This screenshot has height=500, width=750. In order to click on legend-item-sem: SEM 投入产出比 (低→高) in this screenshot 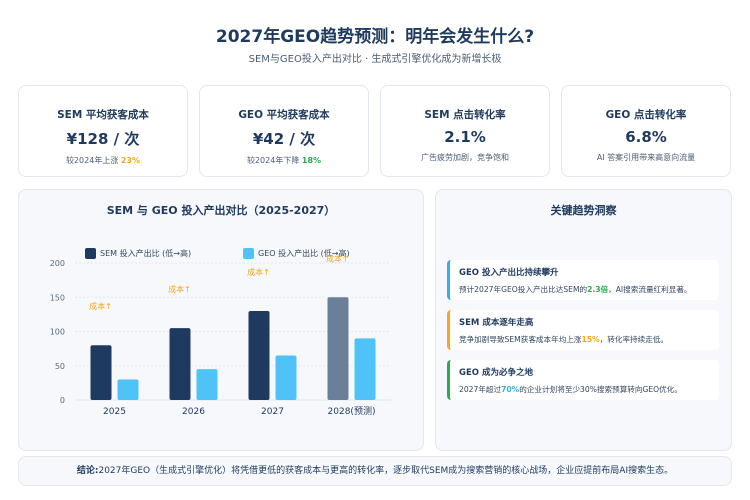, I will do `click(138, 253)`.